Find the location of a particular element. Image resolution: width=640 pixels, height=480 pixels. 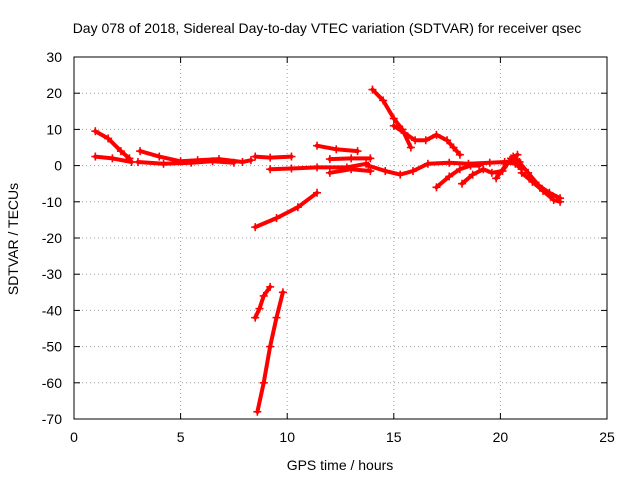

y-tick-label: 30 is located at coordinates (54, 57).